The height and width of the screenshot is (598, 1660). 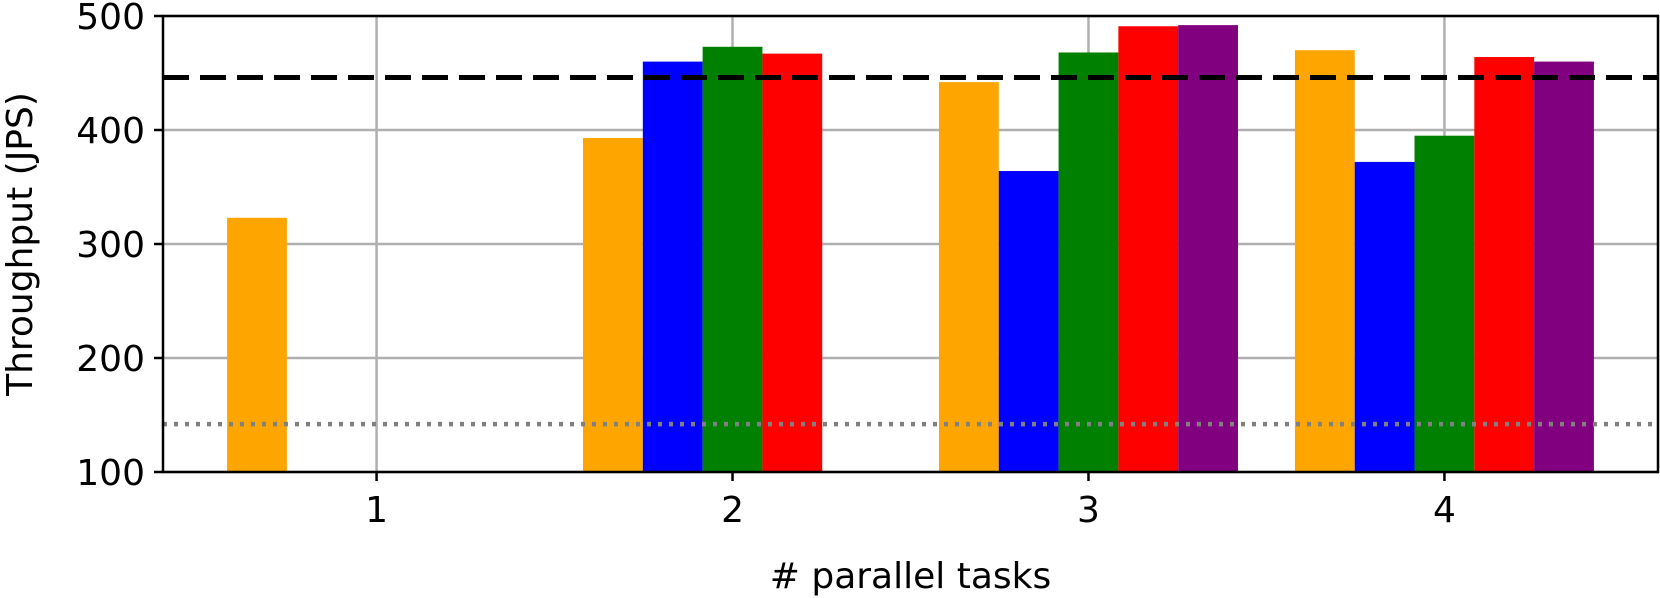 I want to click on y-tick-label: 100, so click(x=110, y=473).